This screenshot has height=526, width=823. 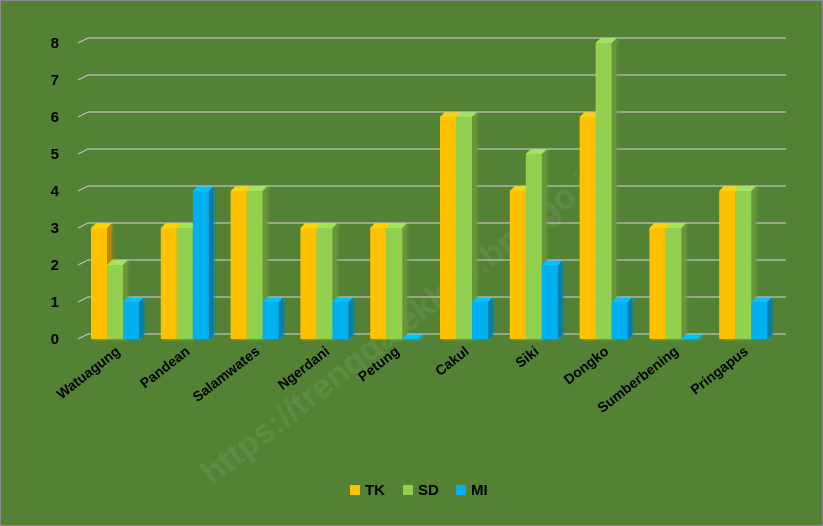 I want to click on x-tick-label: Siki, so click(x=526, y=357).